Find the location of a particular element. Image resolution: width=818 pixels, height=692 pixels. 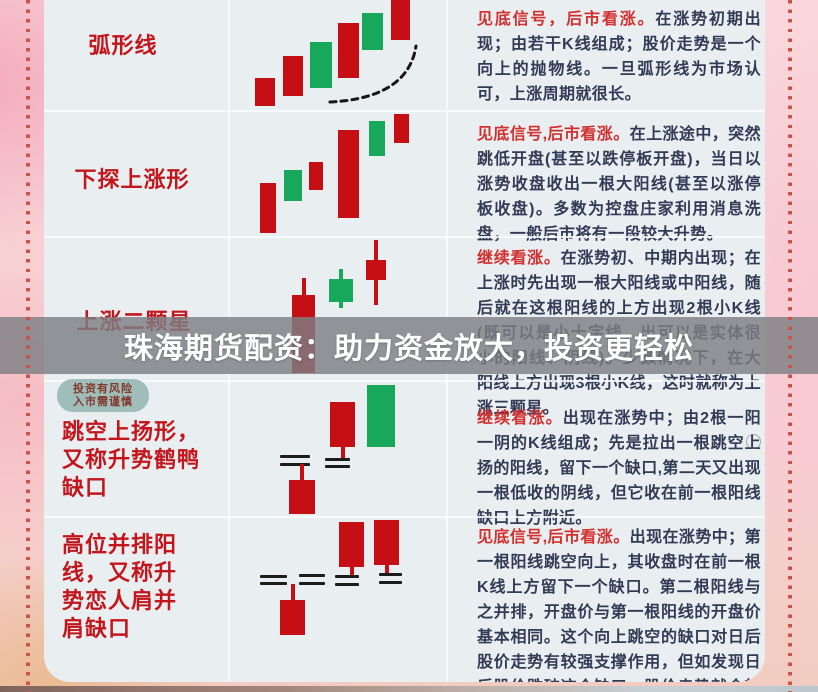

watermark-text: 珠海期货配资：助力资金放大，投资更轻松 is located at coordinates (408, 348).